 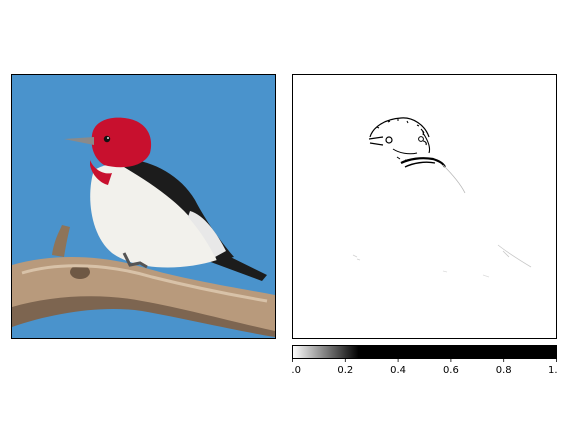 I want to click on bird-beak, so click(x=79, y=141).